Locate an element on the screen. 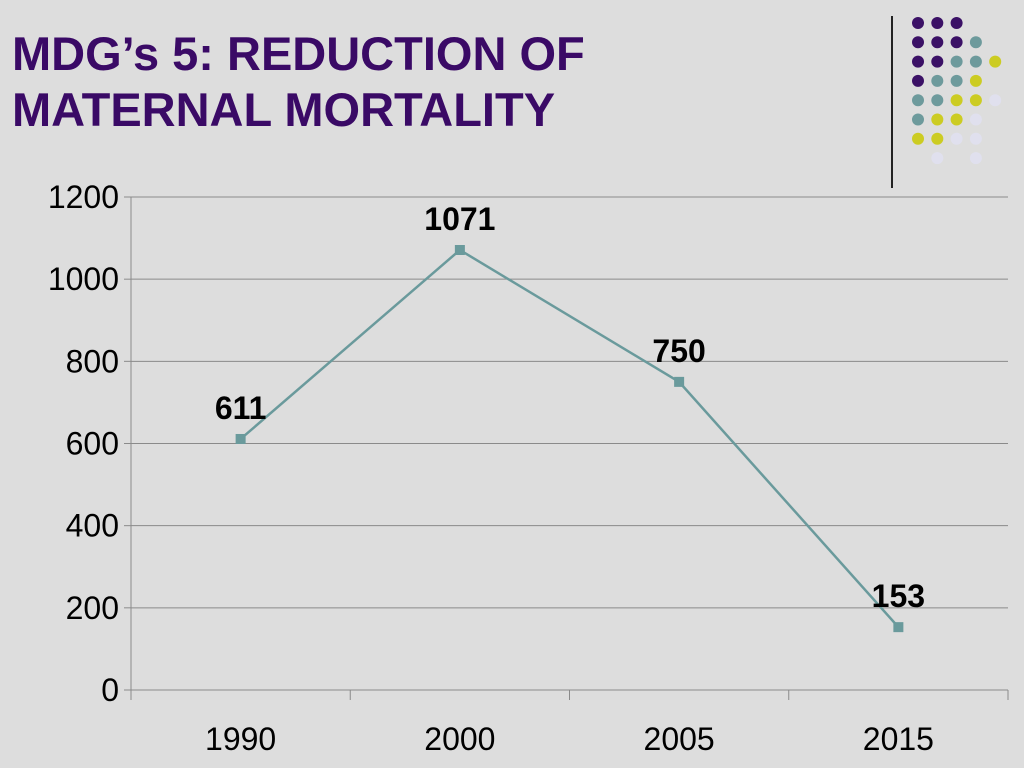 Image resolution: width=1024 pixels, height=768 pixels. x-tick-label: 2000 is located at coordinates (459, 739).